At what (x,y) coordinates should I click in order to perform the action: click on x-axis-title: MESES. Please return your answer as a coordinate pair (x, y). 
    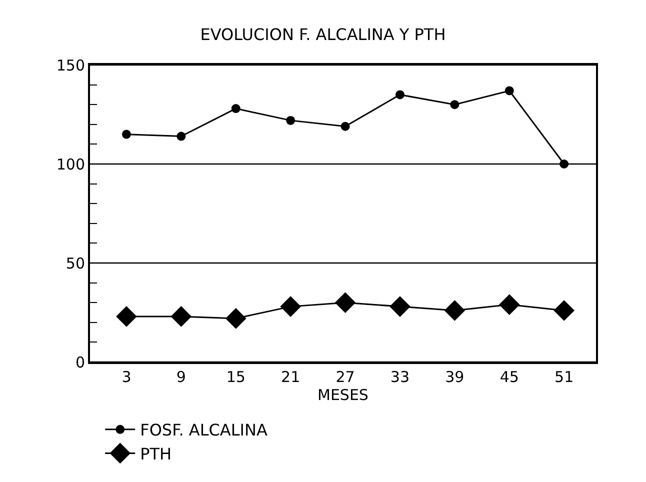
    Looking at the image, I should click on (343, 395).